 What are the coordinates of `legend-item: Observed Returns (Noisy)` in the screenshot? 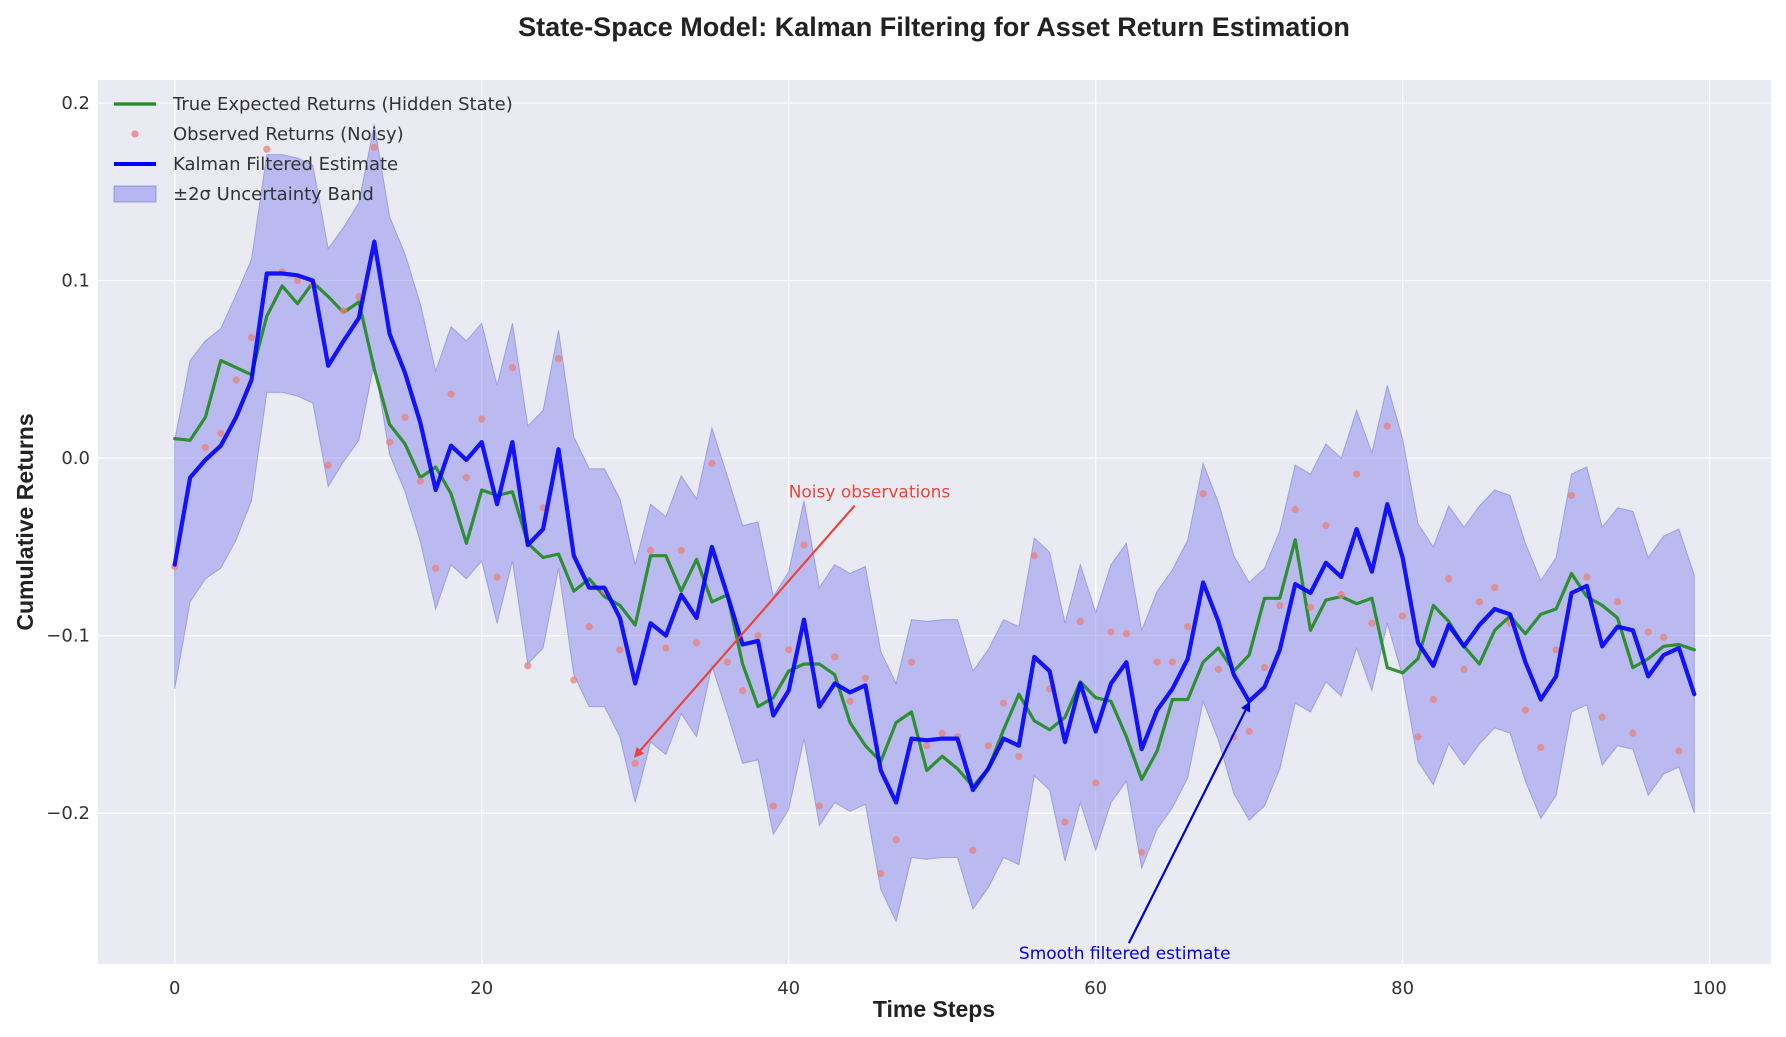 It's located at (267, 134).